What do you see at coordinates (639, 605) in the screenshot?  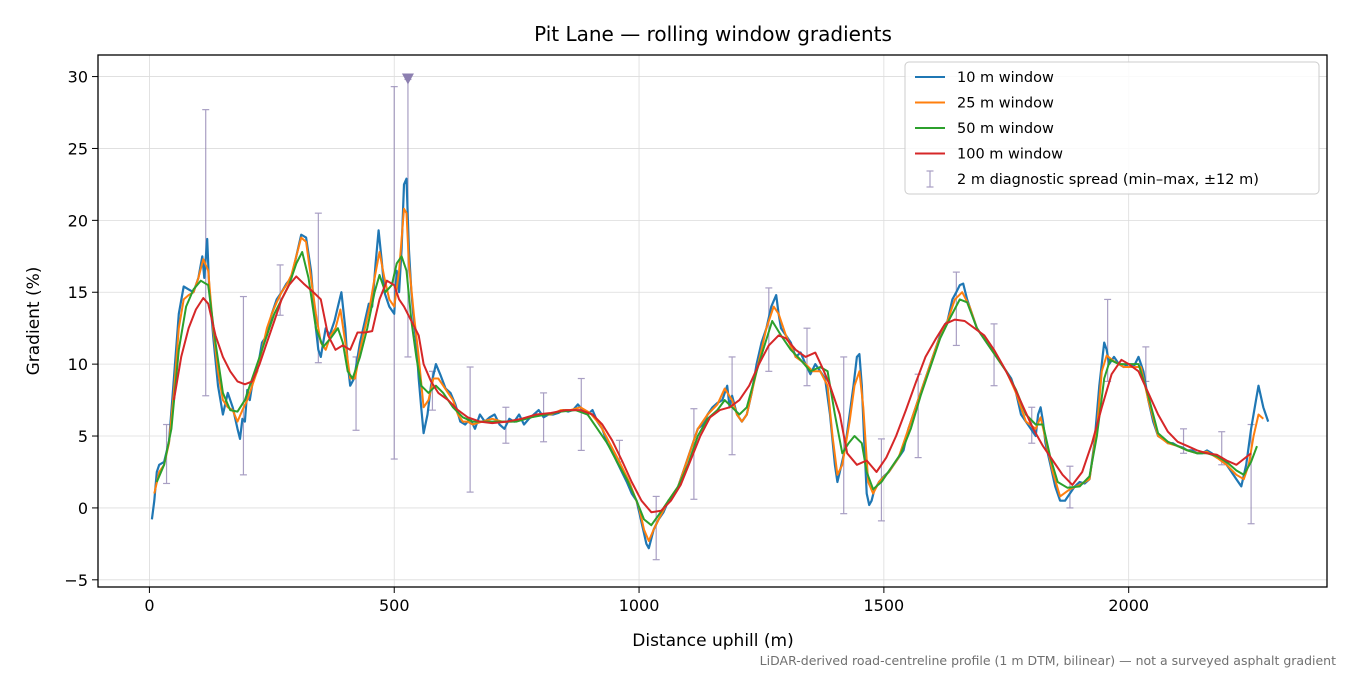 I see `x-tick-label: 1000` at bounding box center [639, 605].